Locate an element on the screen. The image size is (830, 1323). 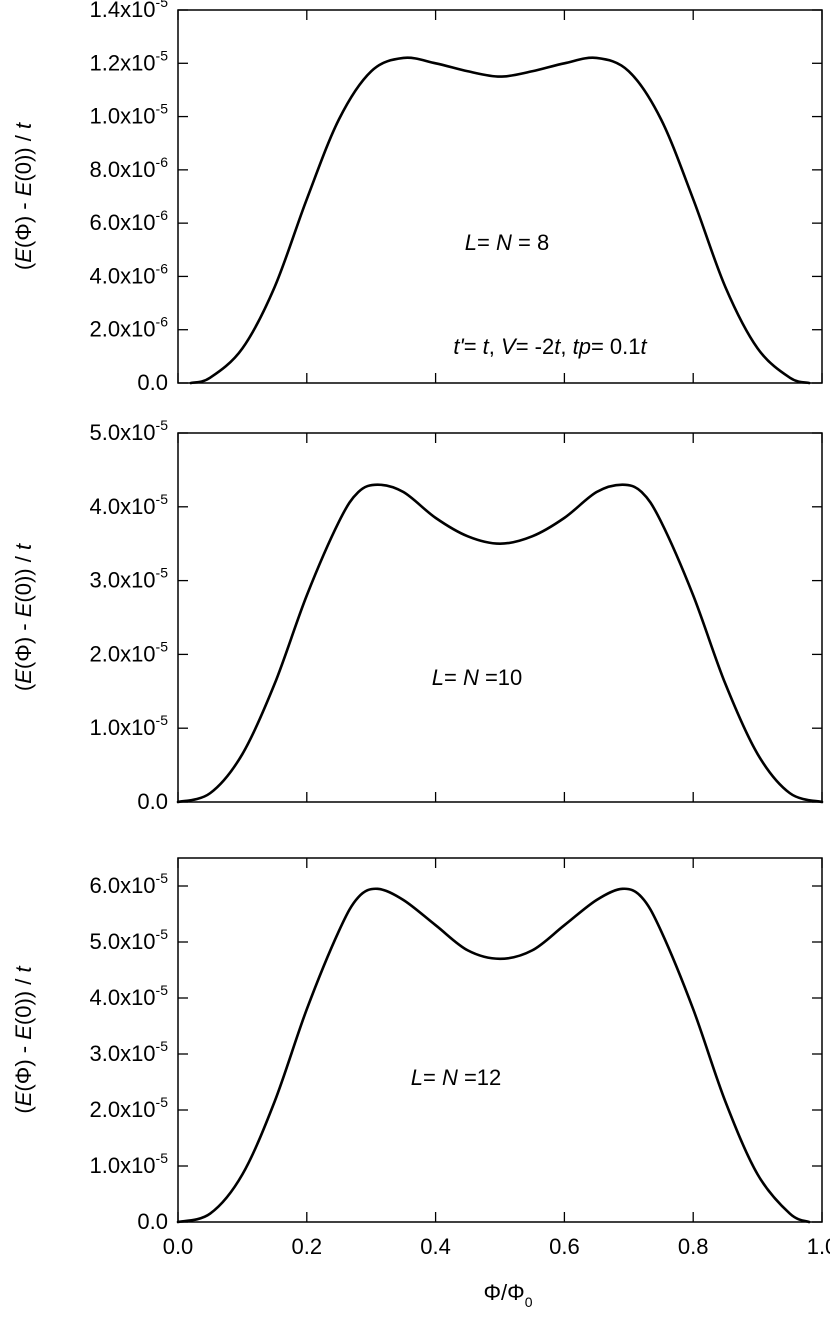
x-tick-label: 0.4 is located at coordinates (435, 1246).